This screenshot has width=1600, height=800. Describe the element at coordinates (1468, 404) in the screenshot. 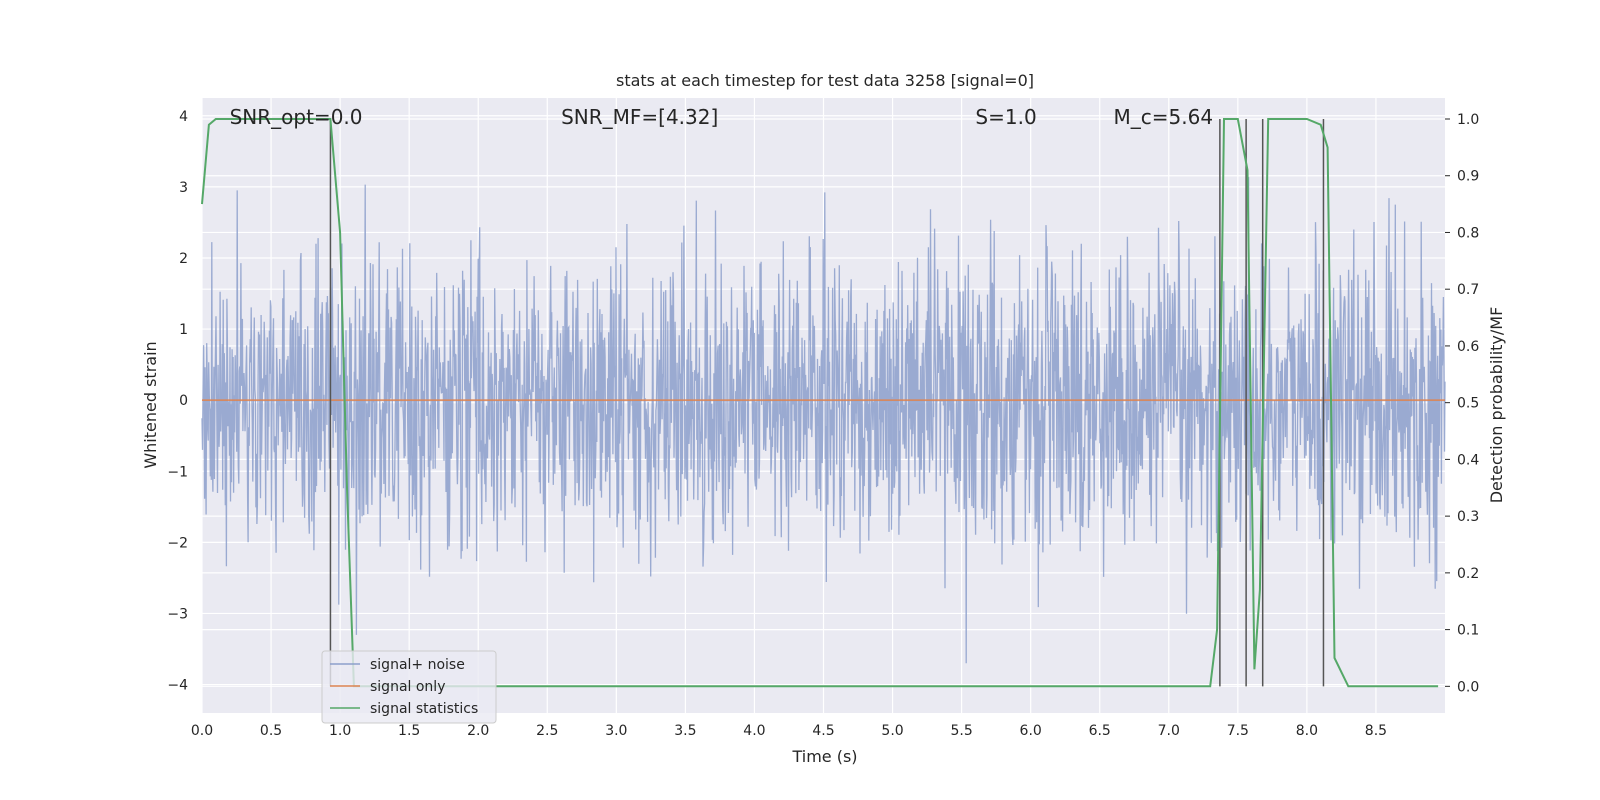

I see `y-tick-label-right: 0.5` at that location.